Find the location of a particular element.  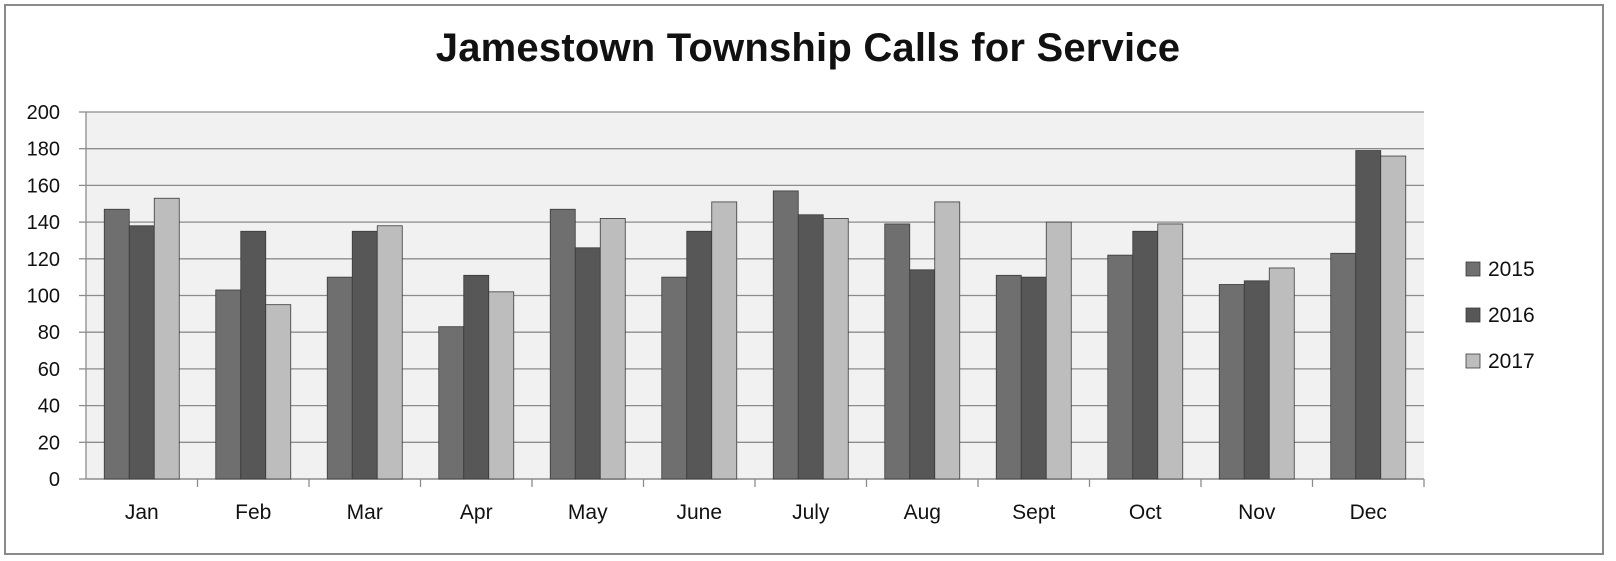

bar-2015-june is located at coordinates (674, 378).